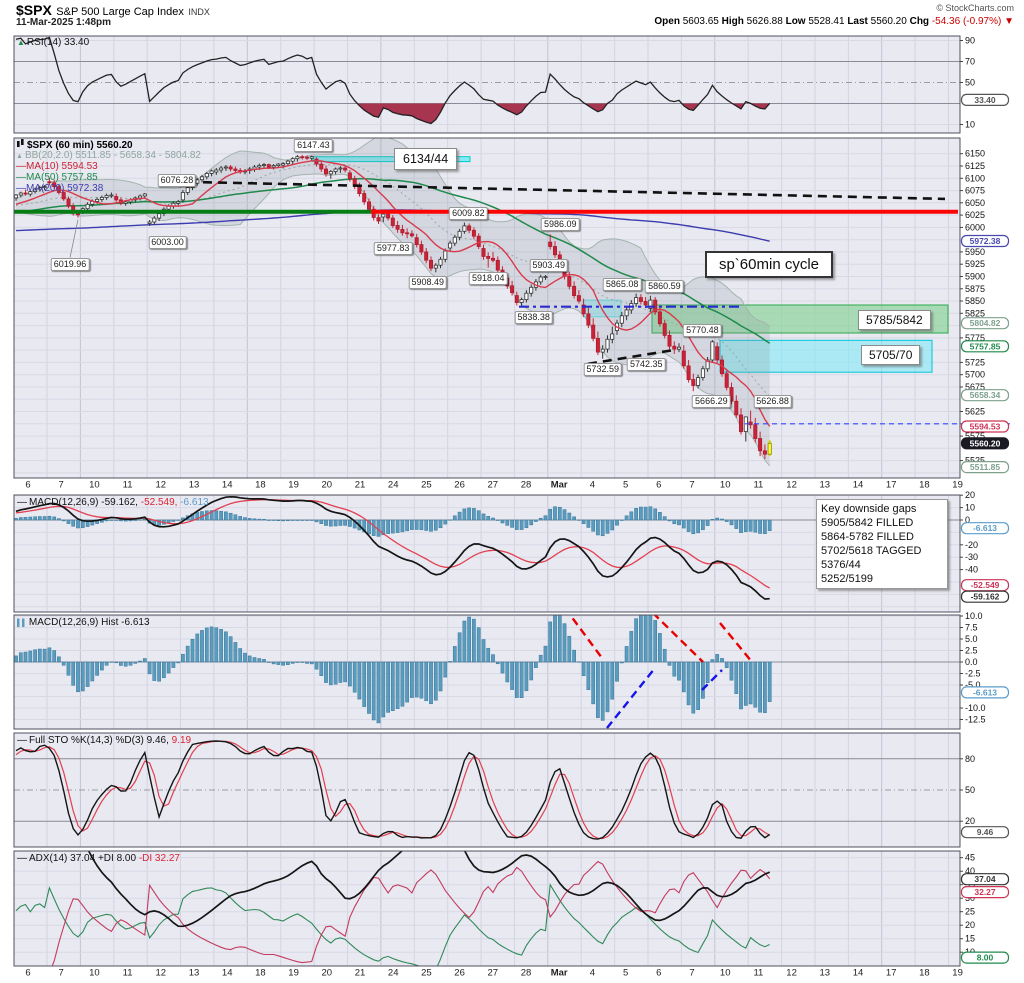 This screenshot has width=1024, height=983. What do you see at coordinates (560, 225) in the screenshot?
I see `price-callout: 5986.09` at bounding box center [560, 225].